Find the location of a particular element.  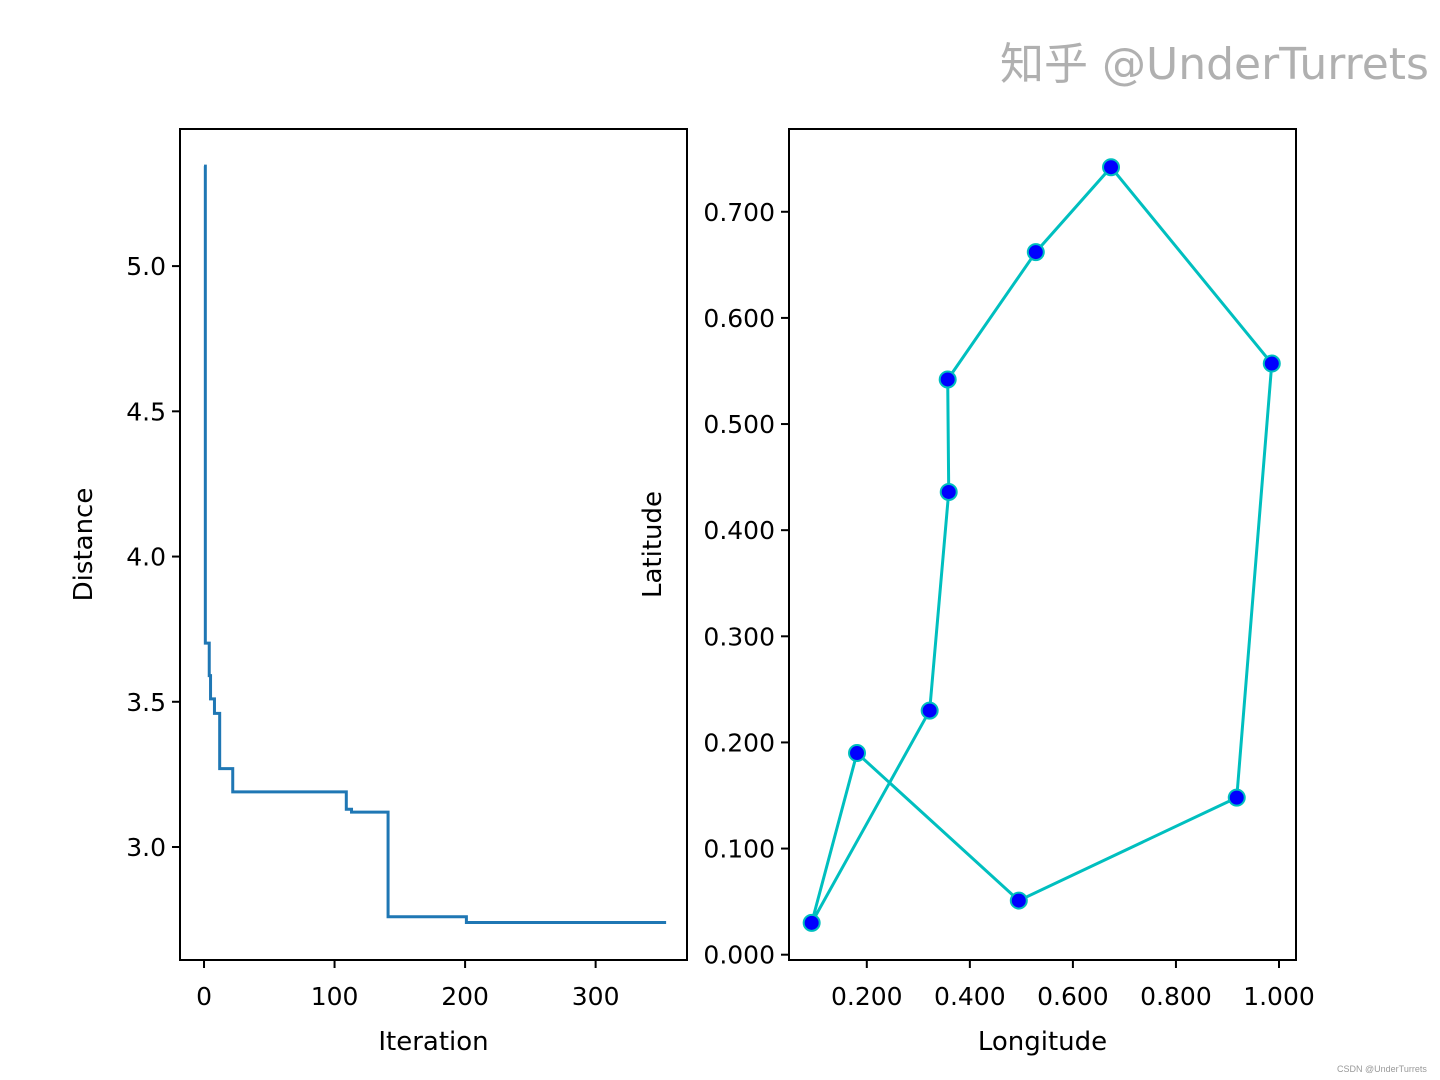

watermark: 知乎 @UnderTurrets is located at coordinates (1214, 64).